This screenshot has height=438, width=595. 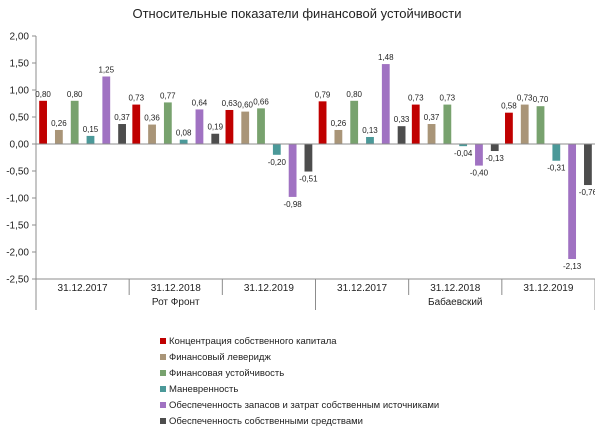 I want to click on data-label: 1,25, so click(x=106, y=70).